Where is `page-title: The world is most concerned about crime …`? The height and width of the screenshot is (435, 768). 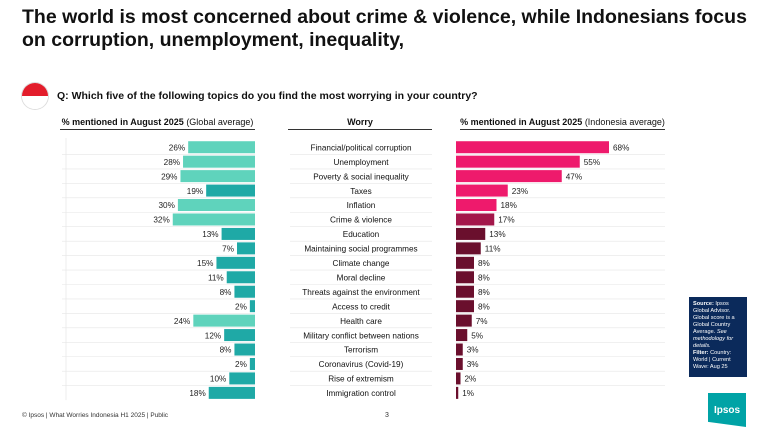
page-title: The world is most concerned about crime … is located at coordinates (384, 28).